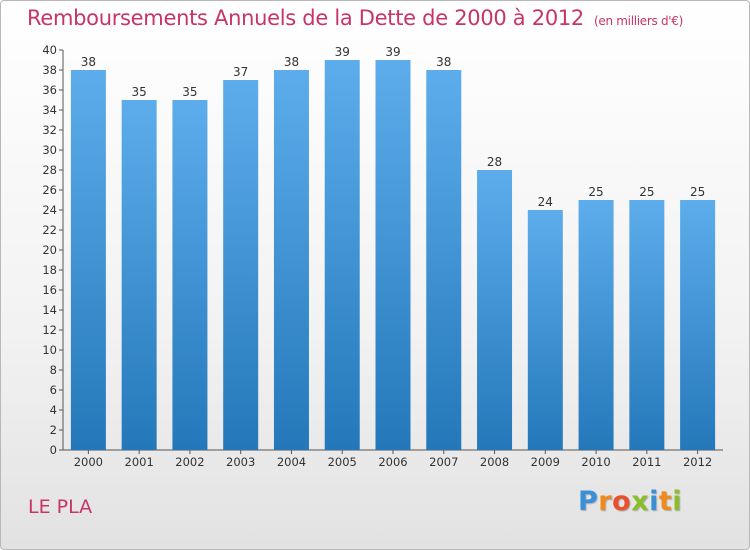  What do you see at coordinates (49, 310) in the screenshot?
I see `y-tick-label: 14` at bounding box center [49, 310].